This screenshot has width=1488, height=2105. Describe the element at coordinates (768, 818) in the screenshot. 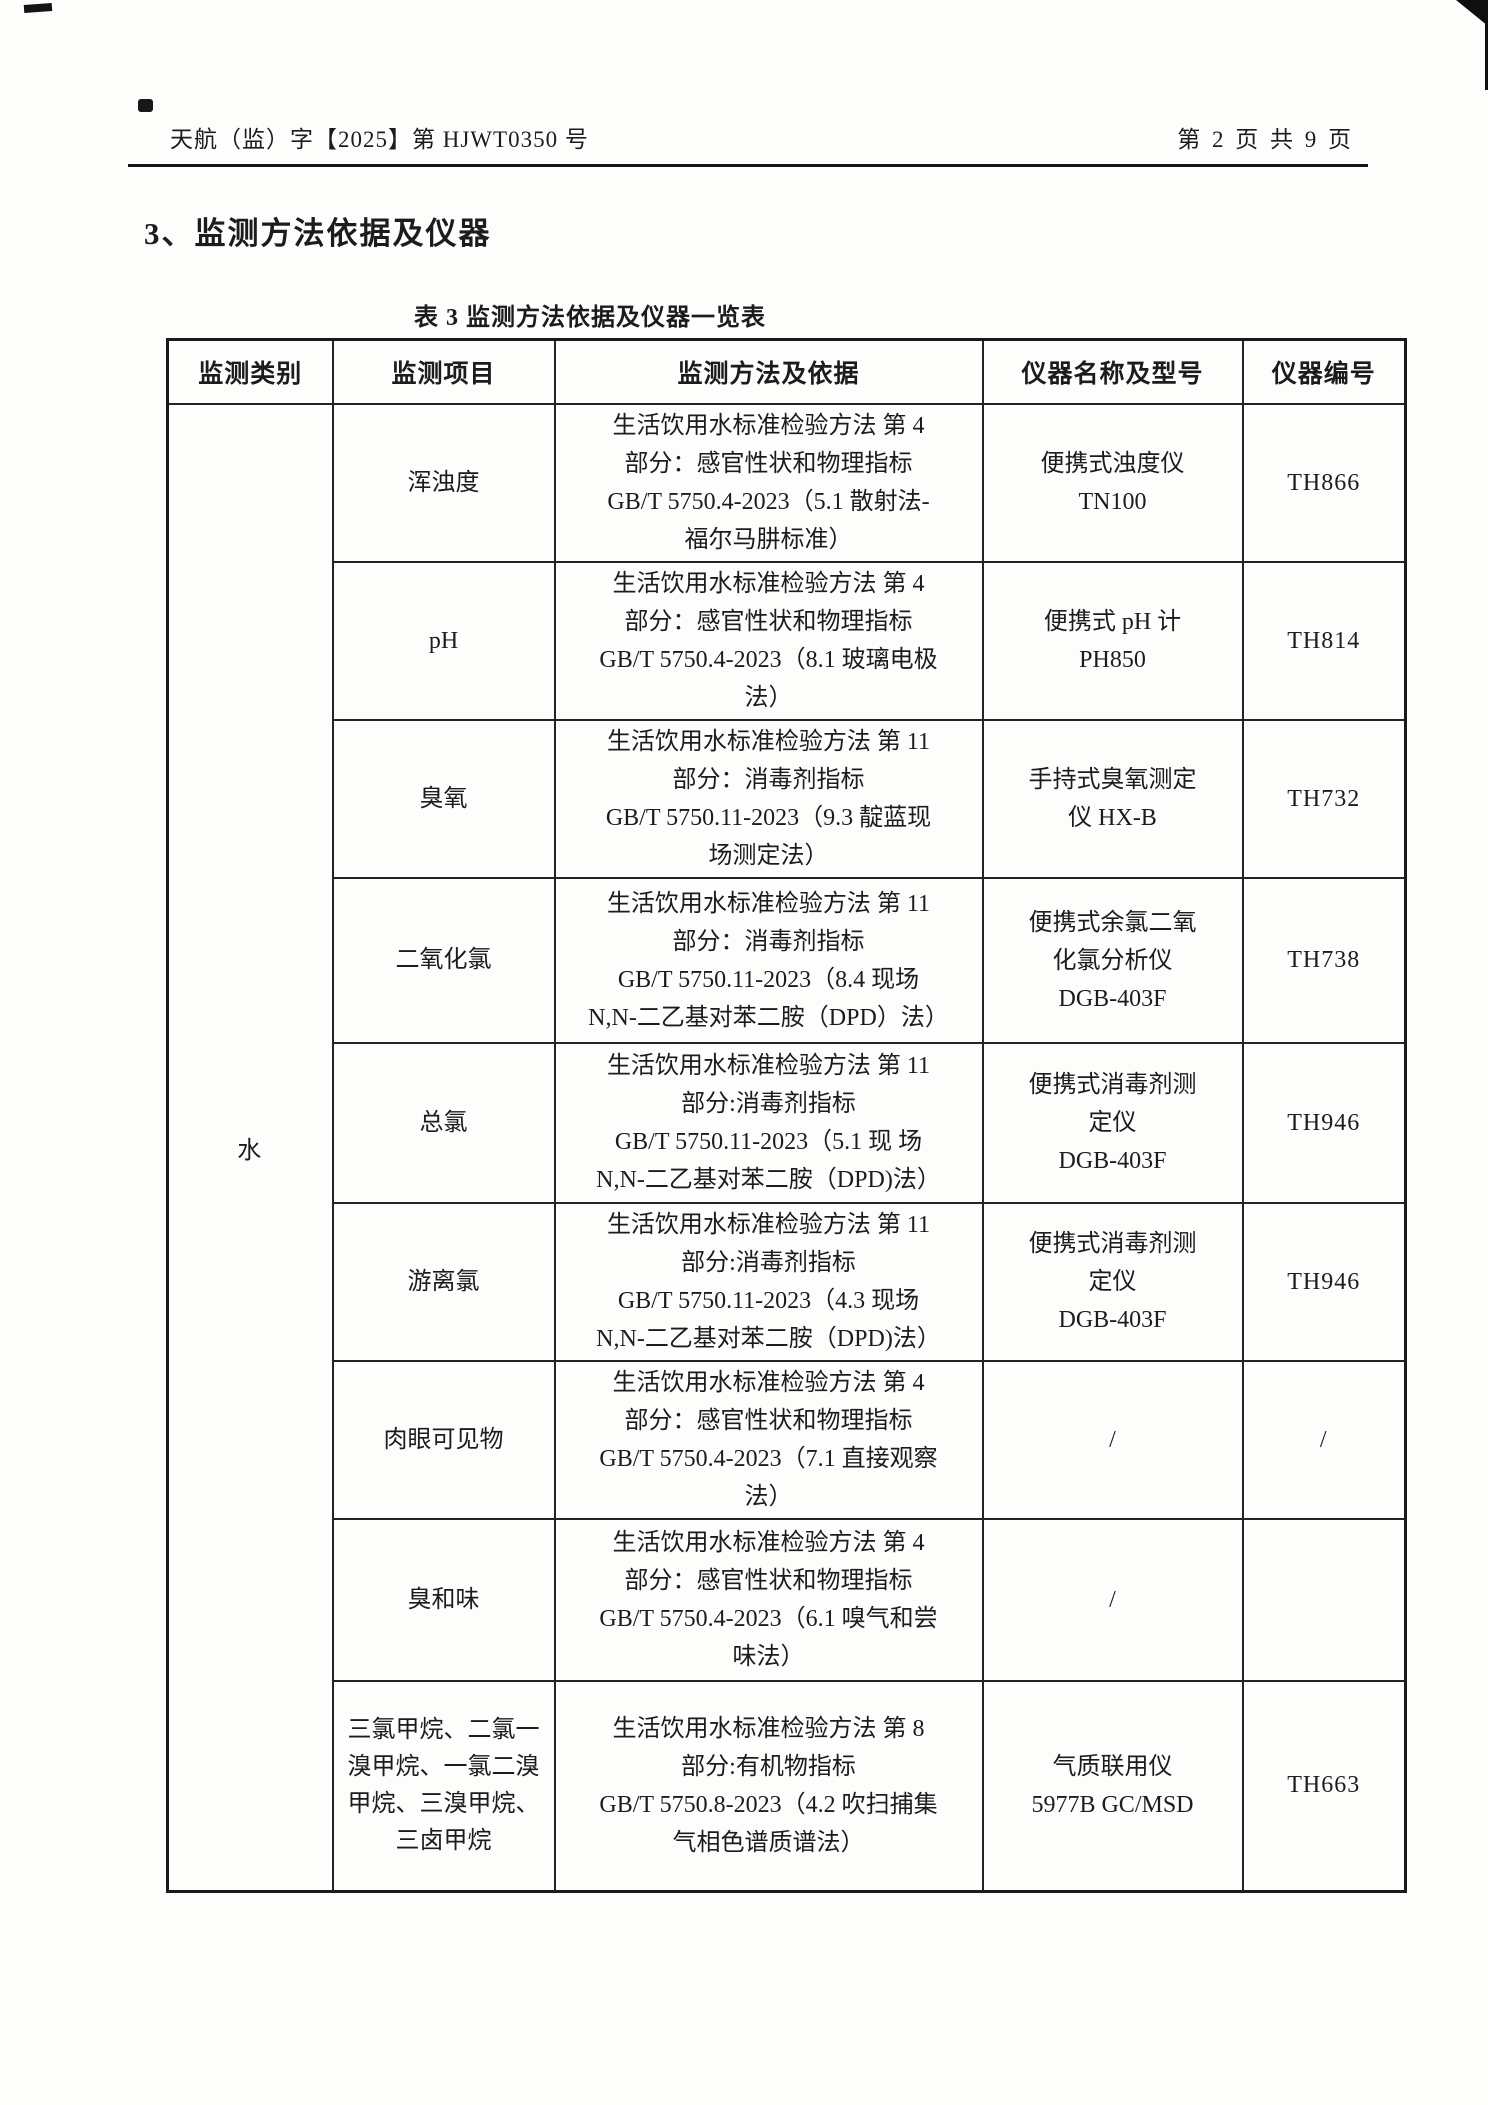

I see `method-line: GB/T 5750.11-2023（9.3 靛蓝现` at that location.